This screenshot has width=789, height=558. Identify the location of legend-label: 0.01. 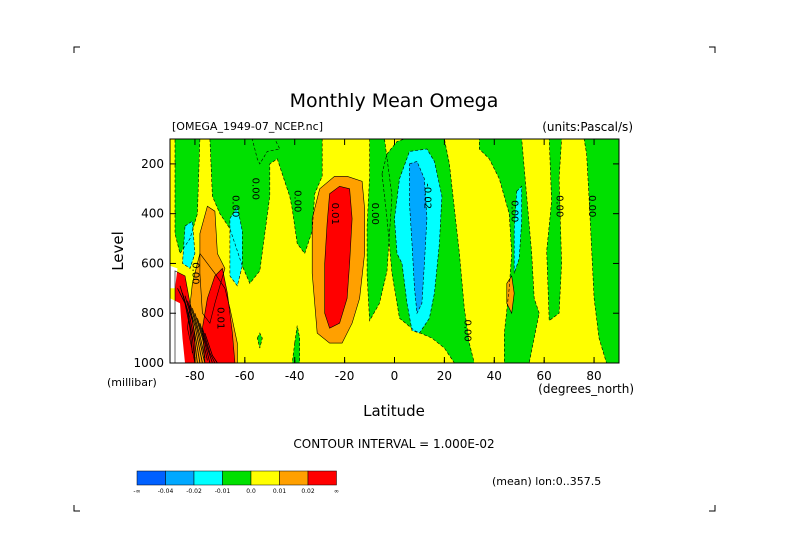
(280, 491).